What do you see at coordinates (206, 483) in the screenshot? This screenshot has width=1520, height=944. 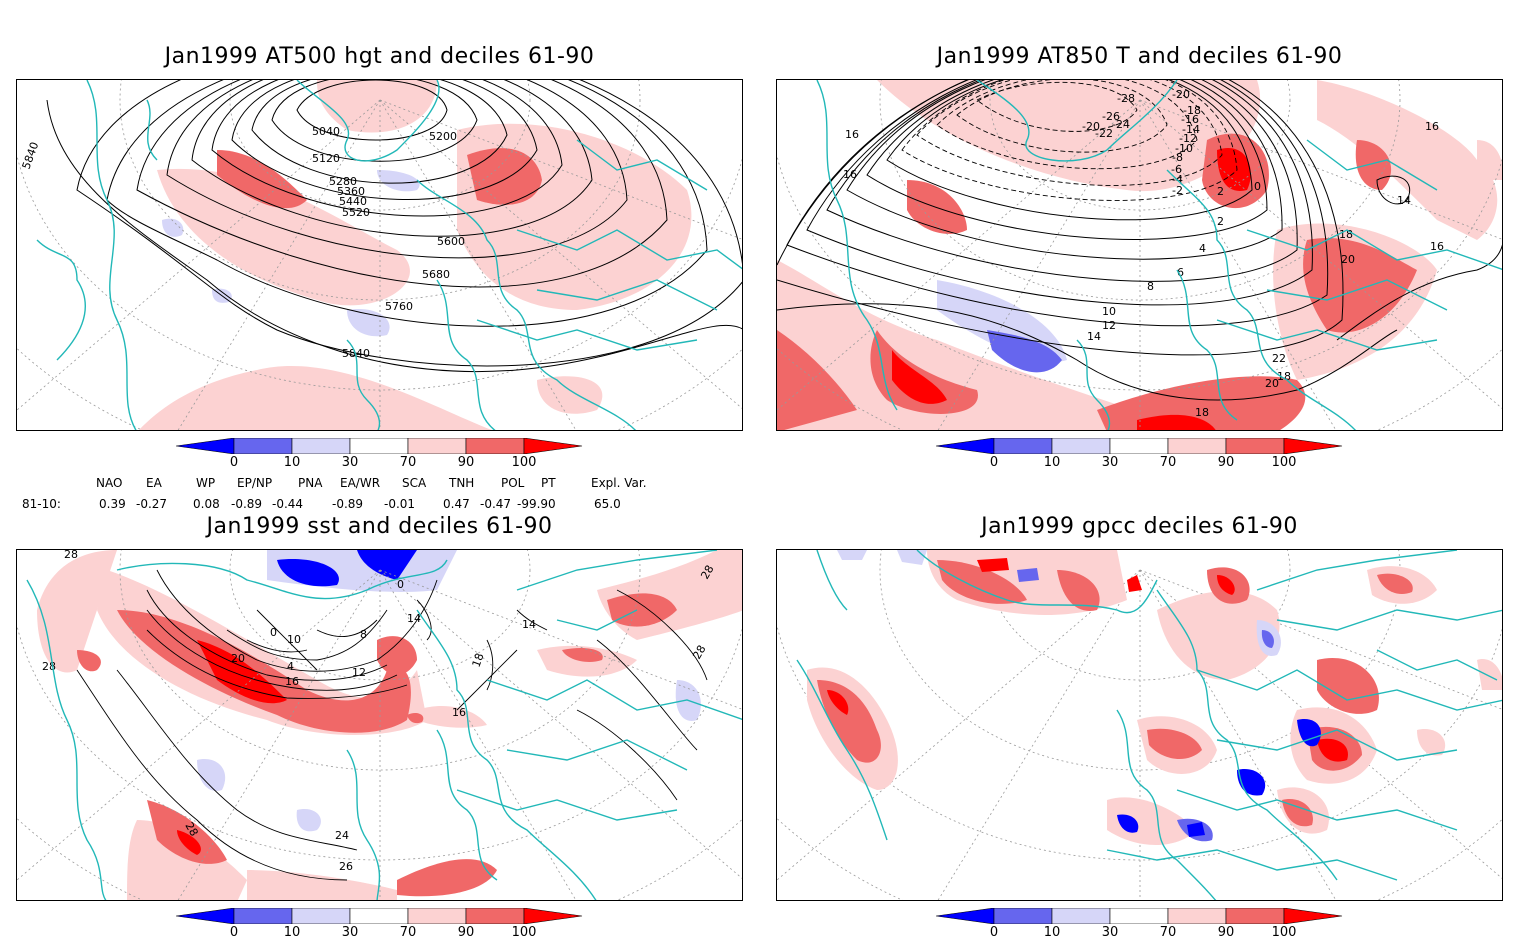 I see `index-header: WP` at bounding box center [206, 483].